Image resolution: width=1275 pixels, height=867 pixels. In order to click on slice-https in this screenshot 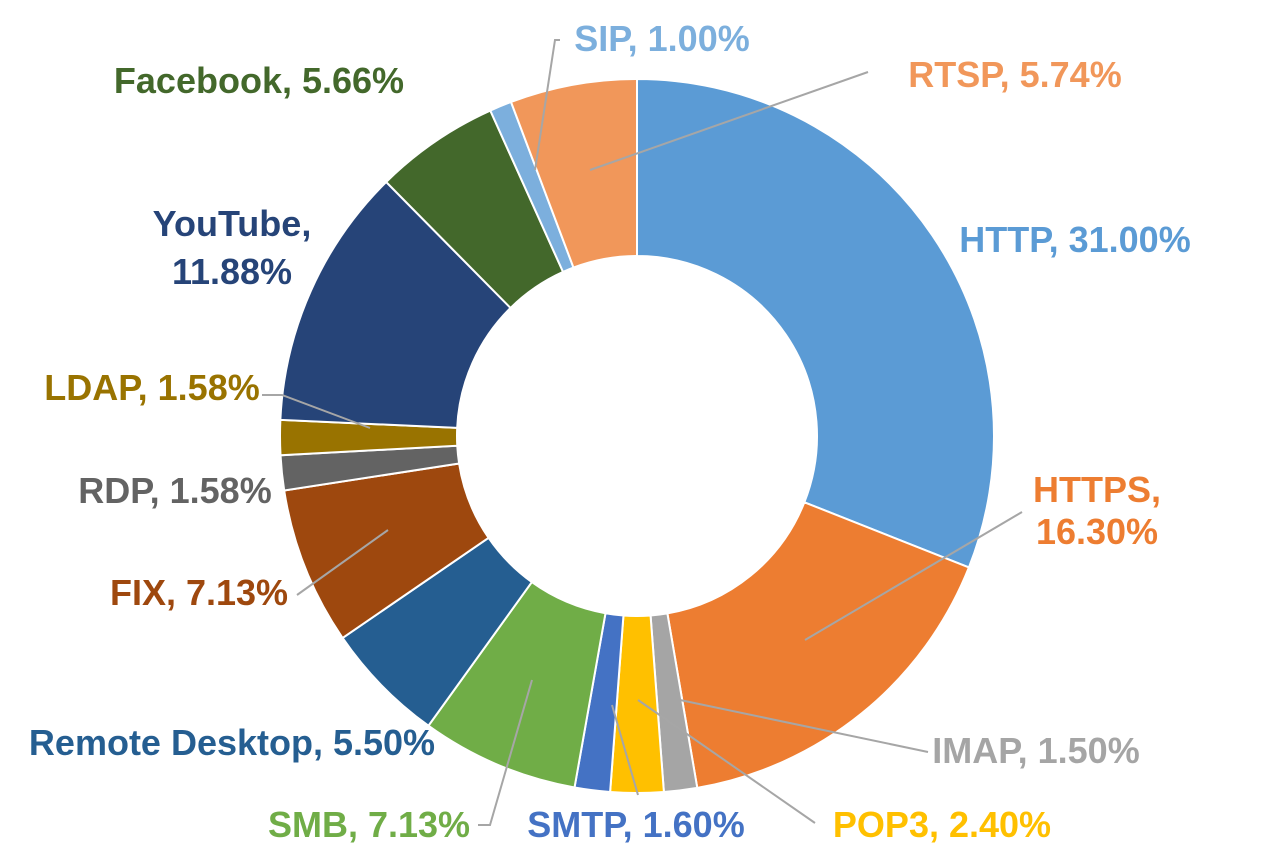, I will do `click(818, 645)`.